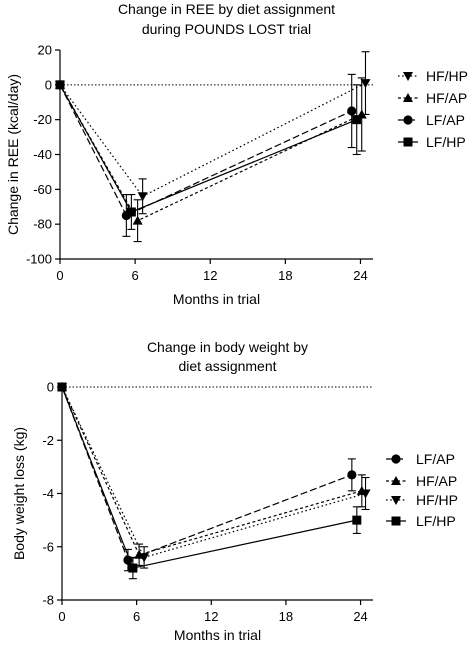  I want to click on y-axis-label: Change in REE (kcal/day), so click(13, 154).